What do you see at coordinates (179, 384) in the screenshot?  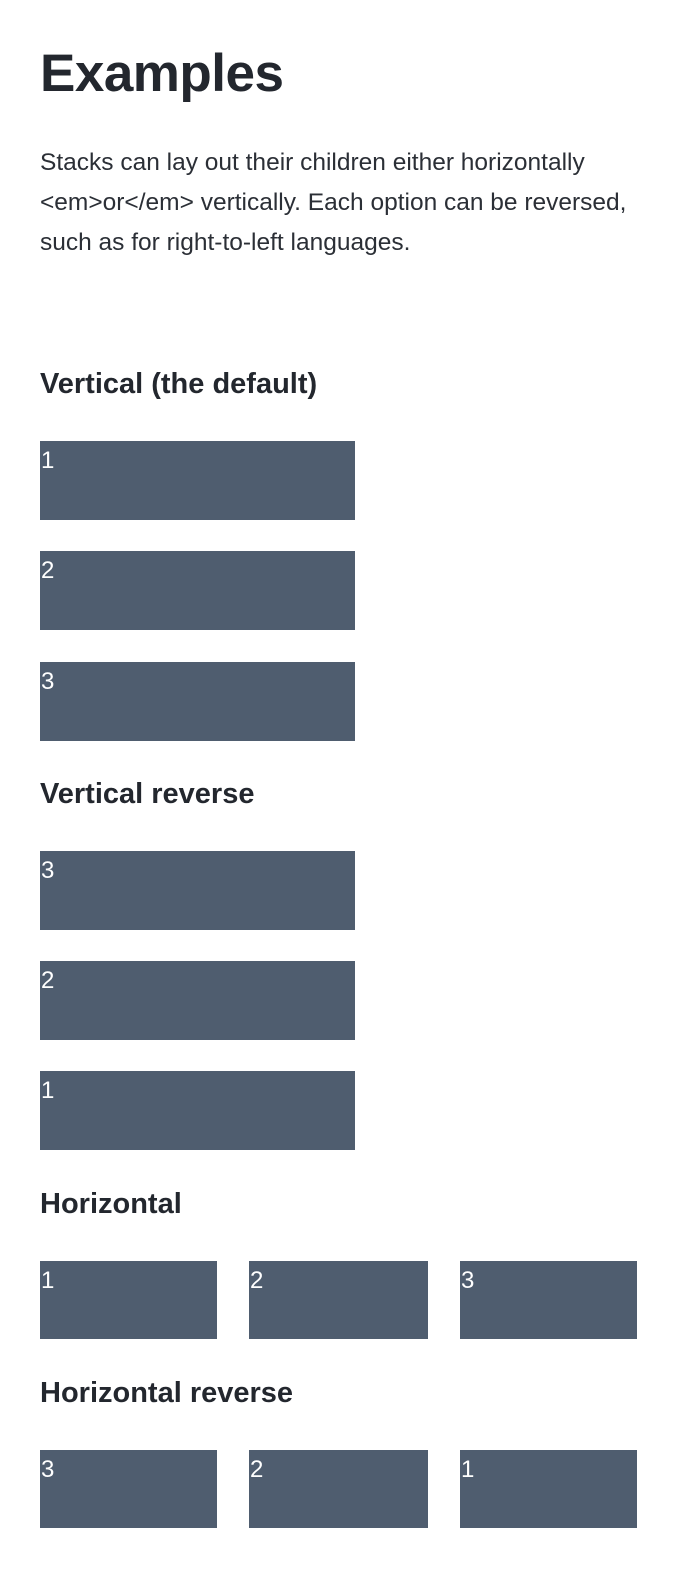 I see `section-title-vertical: Vertical (the default)` at bounding box center [179, 384].